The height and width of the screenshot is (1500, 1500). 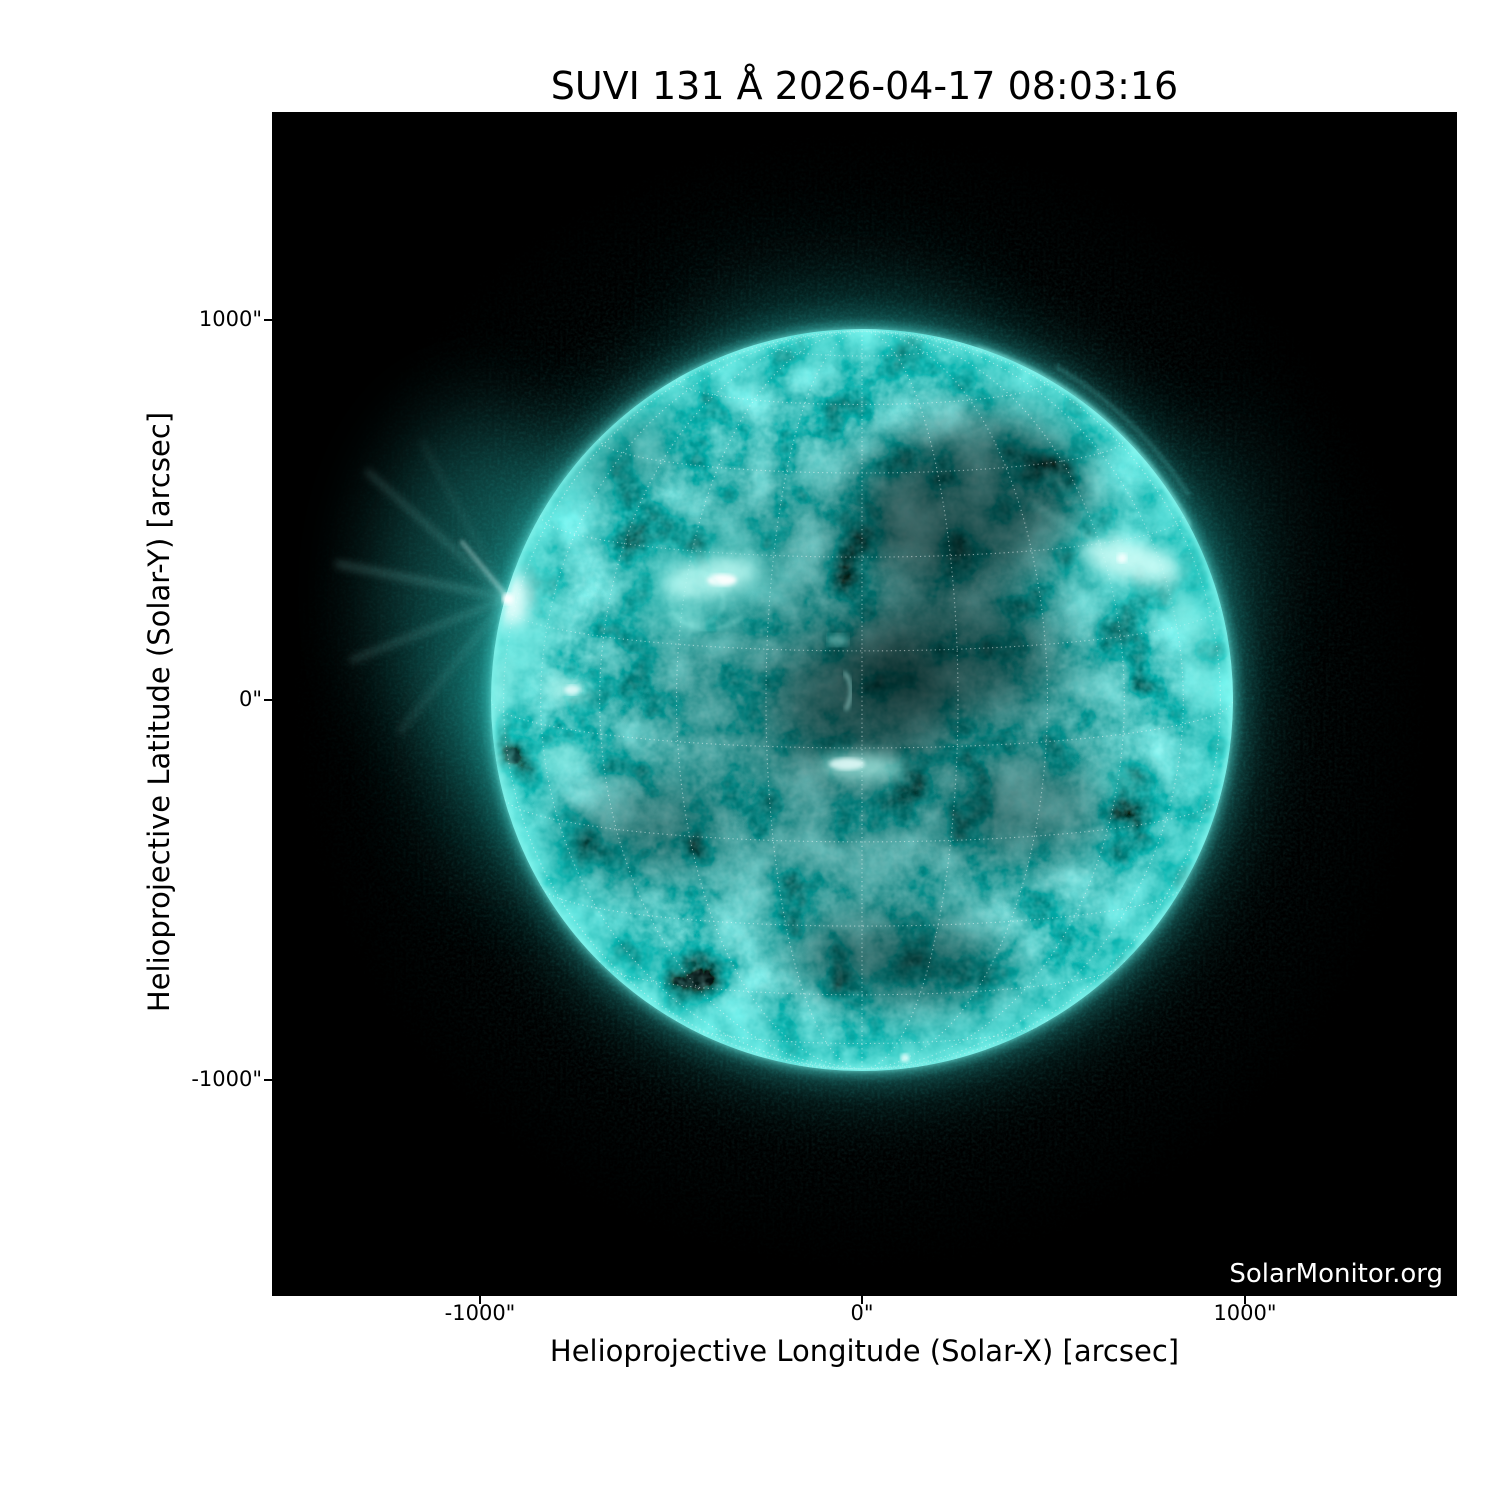 I want to click on watermark: SolarMonitor.org, so click(x=1336, y=1274).